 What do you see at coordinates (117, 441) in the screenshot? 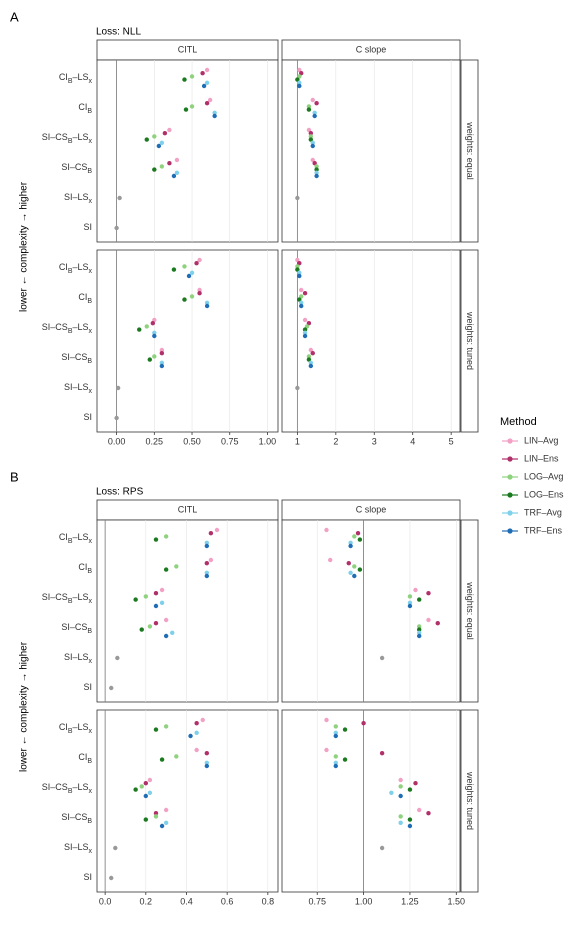
I see `x-tick-label: 0.00` at bounding box center [117, 441].